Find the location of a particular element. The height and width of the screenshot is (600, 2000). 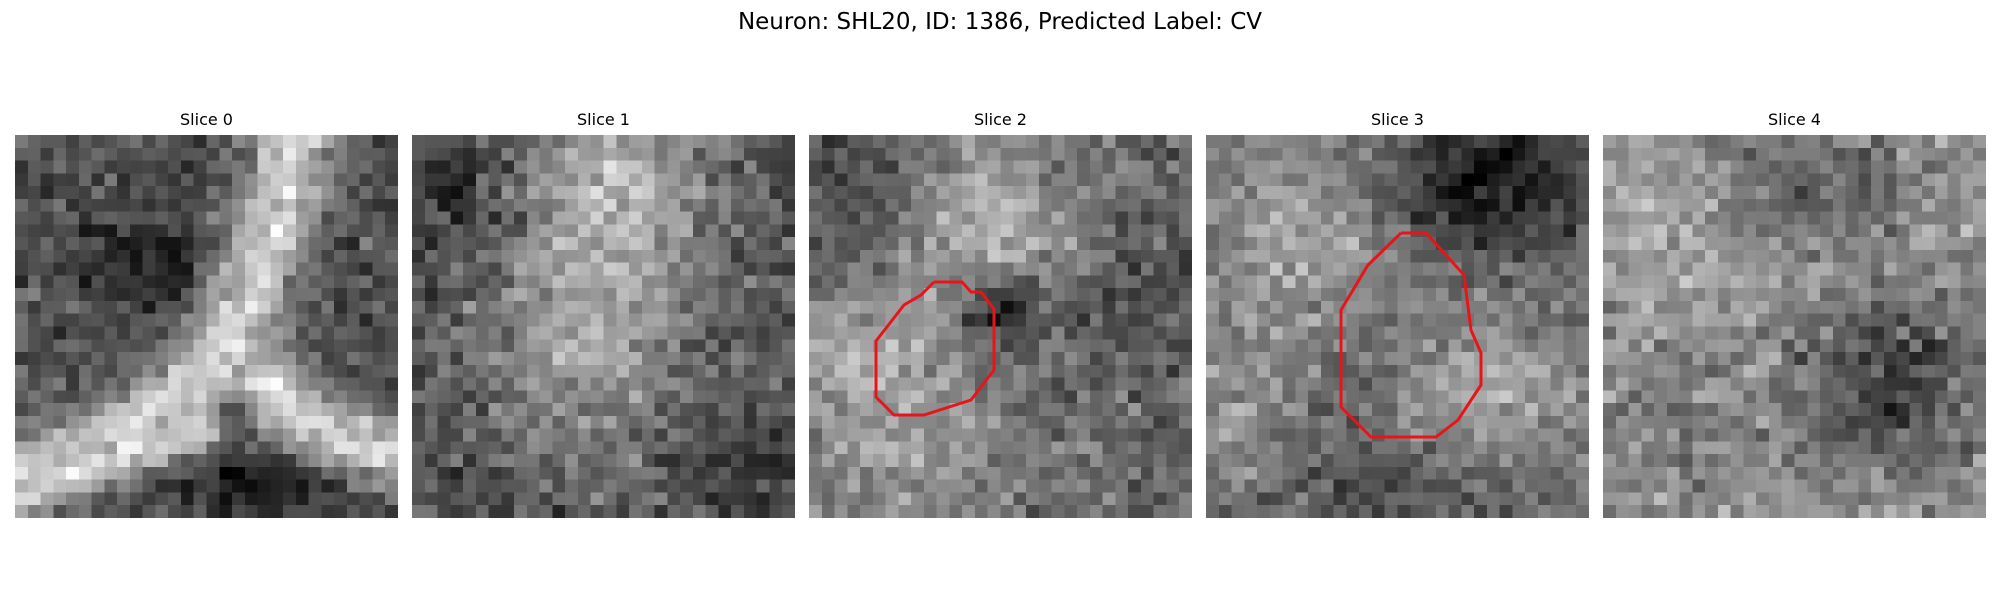

slice-title-3: Slice 3 is located at coordinates (1397, 120).